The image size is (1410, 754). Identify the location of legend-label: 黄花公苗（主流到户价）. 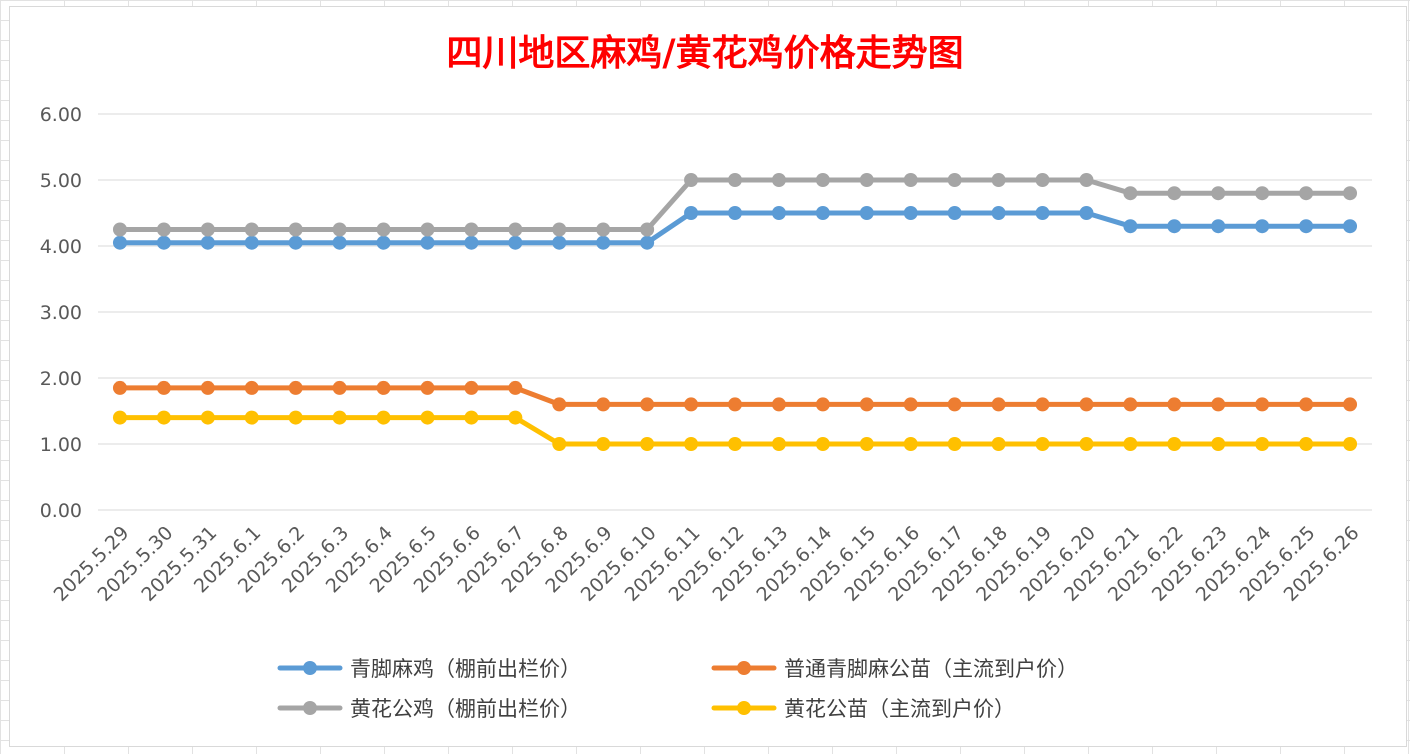
(899, 709).